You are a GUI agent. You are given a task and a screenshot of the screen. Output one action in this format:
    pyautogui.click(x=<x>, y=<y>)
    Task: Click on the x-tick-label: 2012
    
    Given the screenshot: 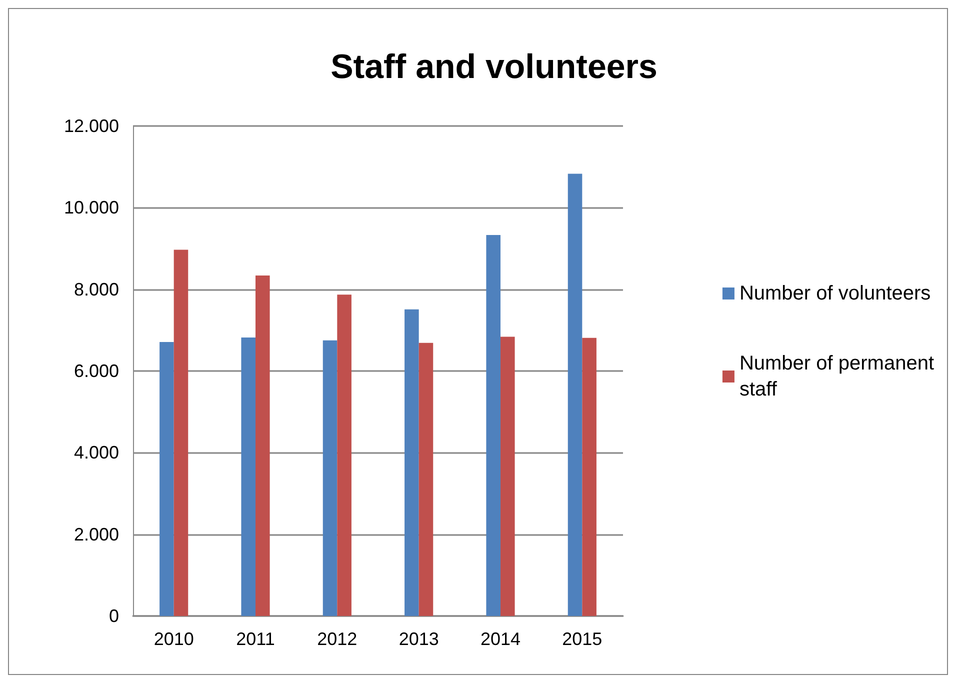 What is the action you would take?
    pyautogui.click(x=337, y=639)
    